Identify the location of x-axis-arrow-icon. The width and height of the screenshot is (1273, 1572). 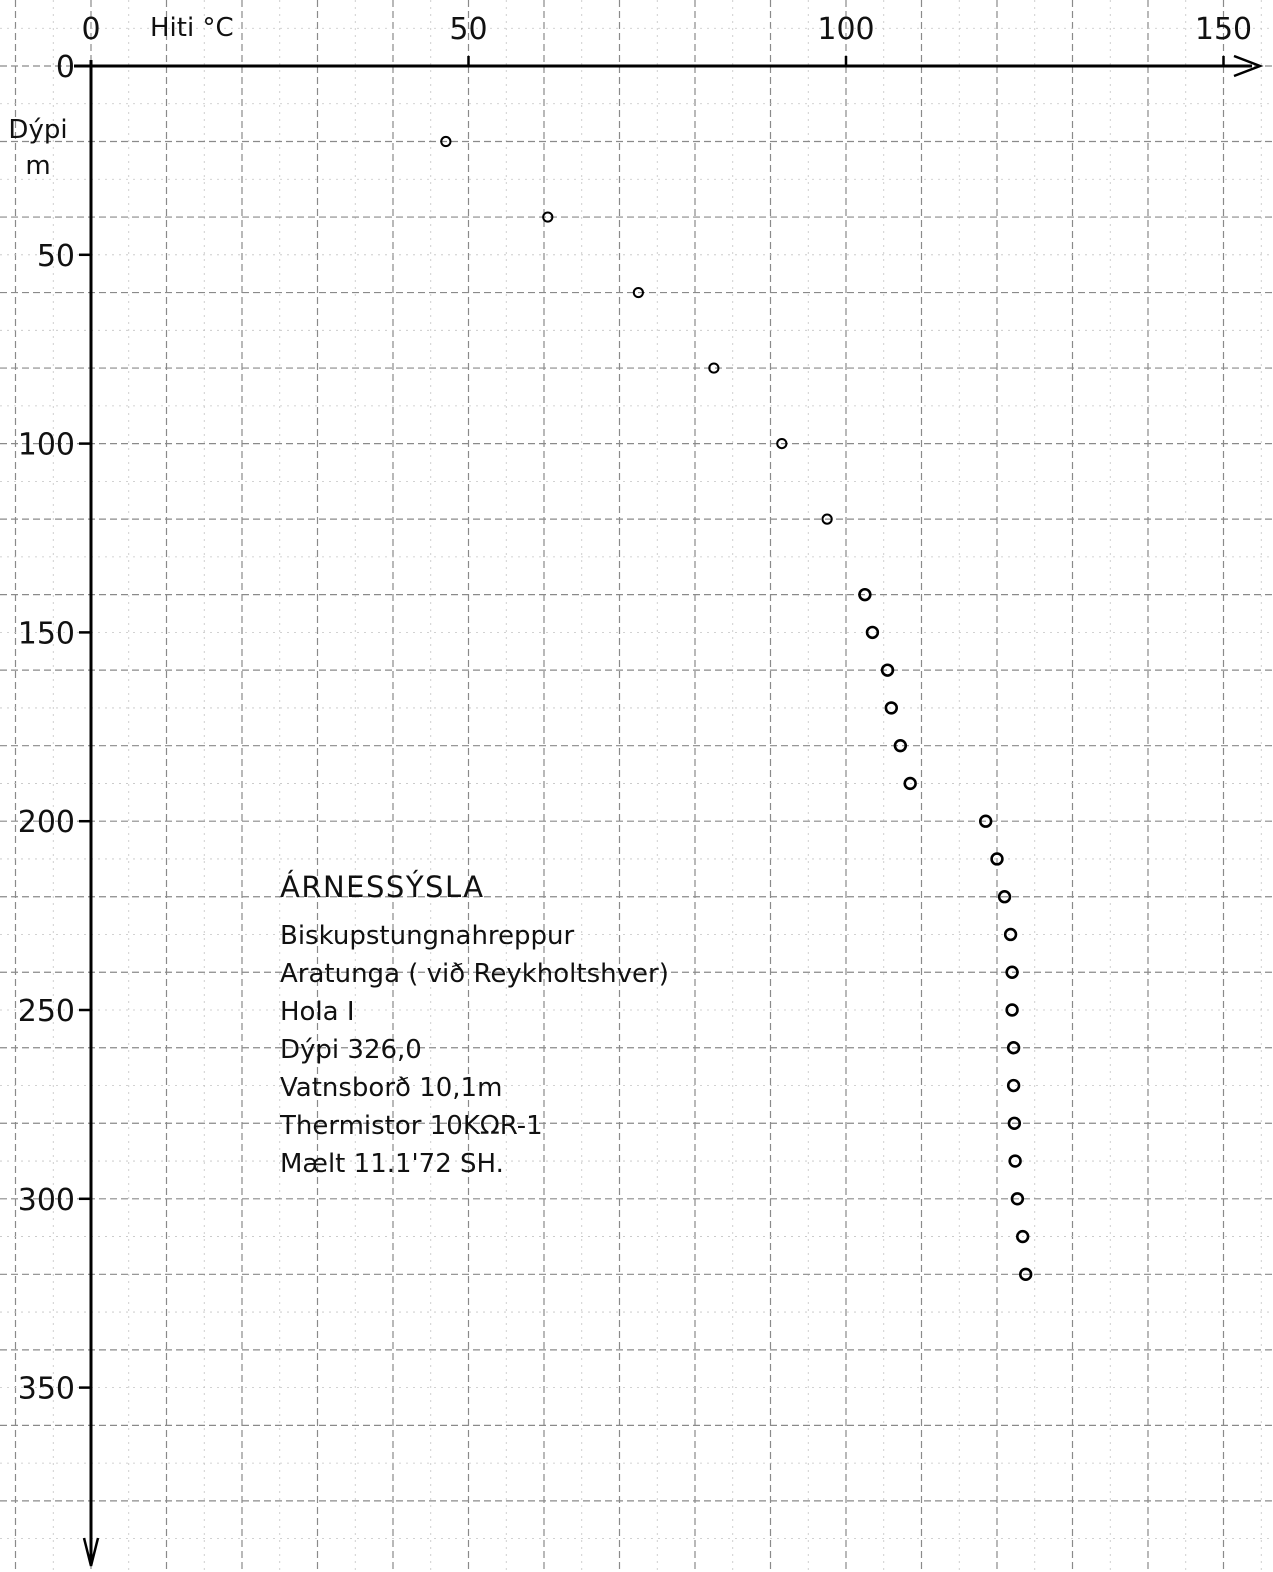
(1248, 66).